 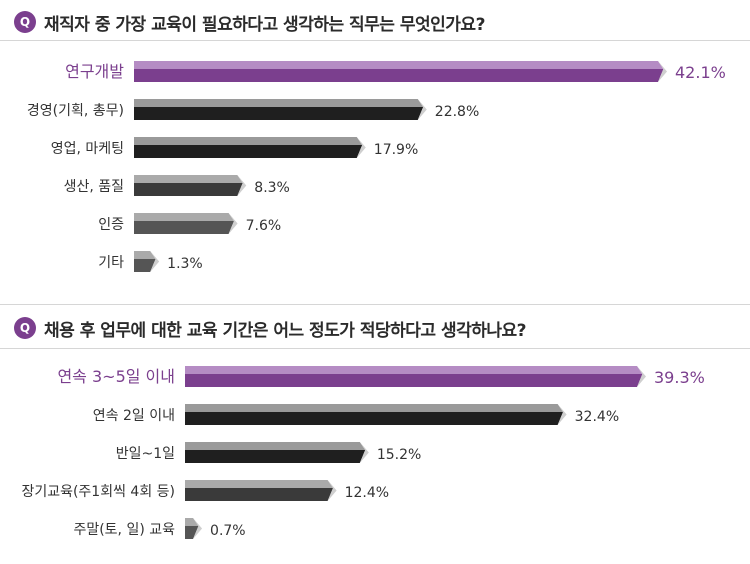 I want to click on category-label-3: 생산, 품질, so click(x=94, y=187).